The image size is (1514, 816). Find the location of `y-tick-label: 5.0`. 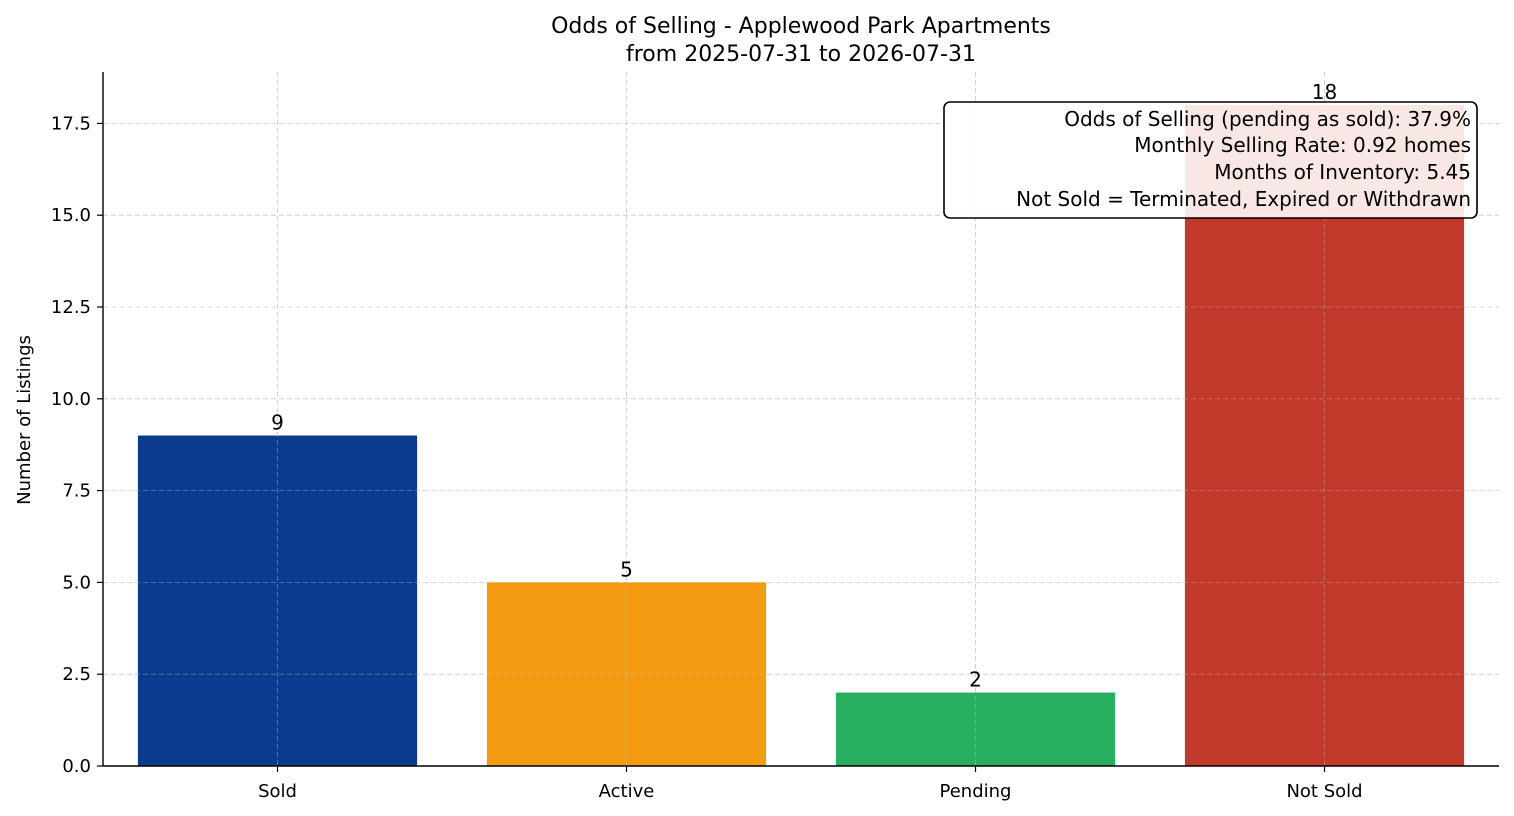

y-tick-label: 5.0 is located at coordinates (76, 582).